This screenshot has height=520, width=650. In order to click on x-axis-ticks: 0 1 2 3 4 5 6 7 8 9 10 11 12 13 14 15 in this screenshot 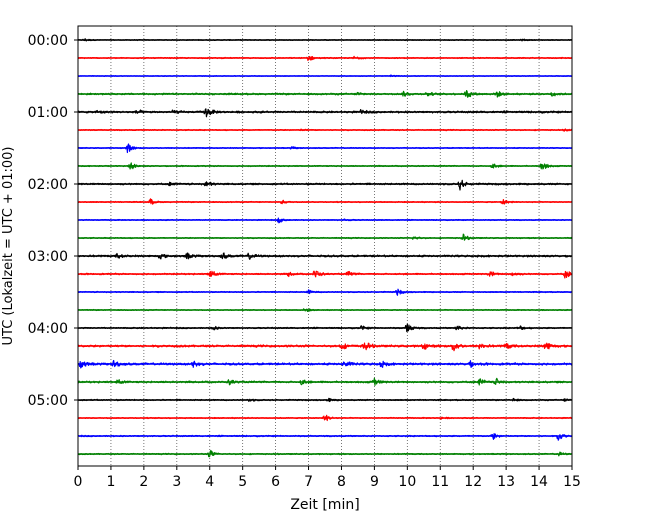, I will do `click(327, 478)`.